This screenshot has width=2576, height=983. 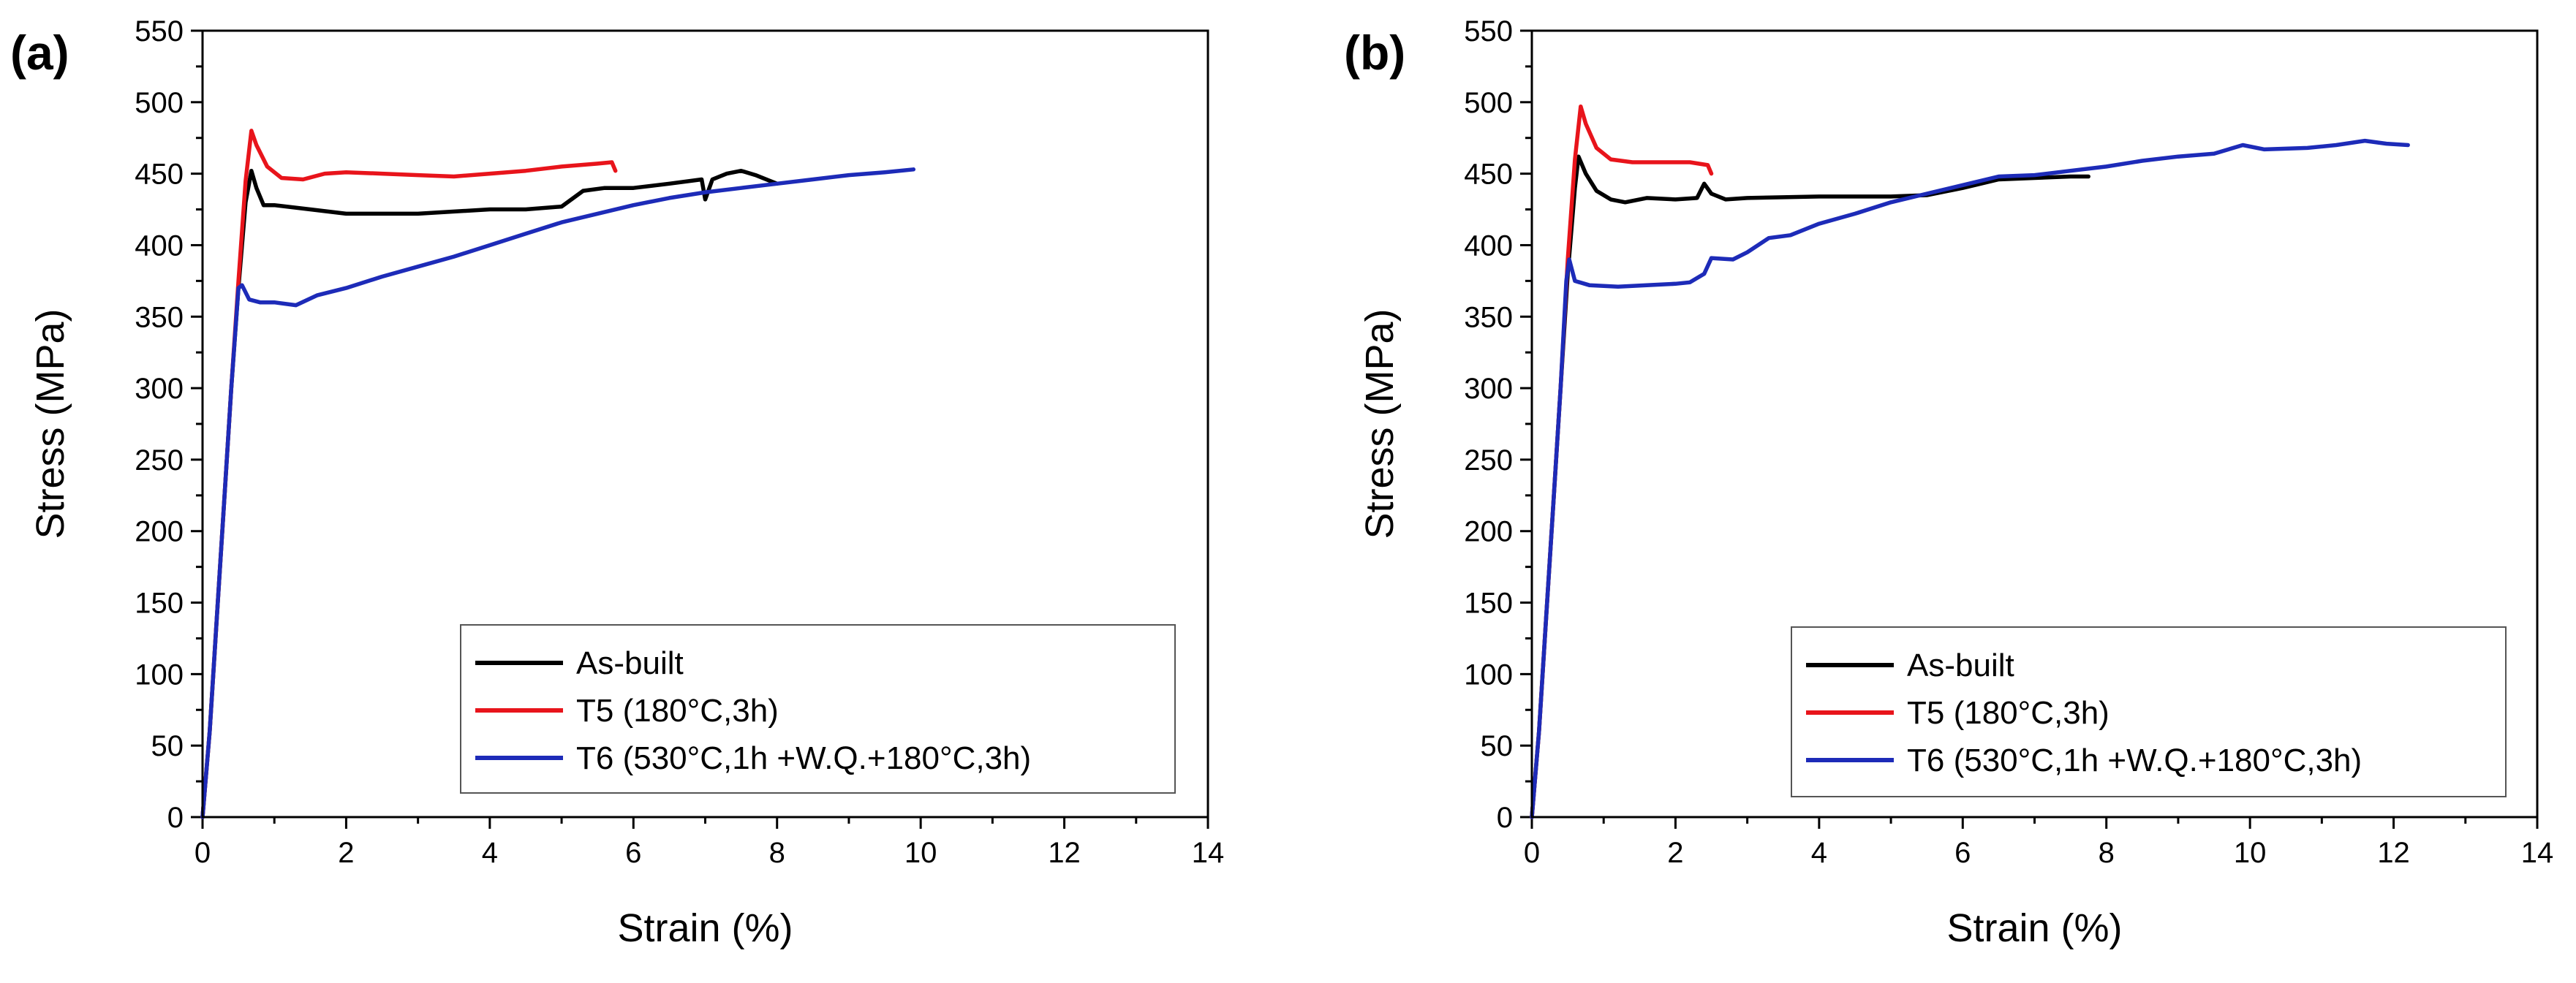 What do you see at coordinates (1374, 53) in the screenshot?
I see `panel-label: (b)` at bounding box center [1374, 53].